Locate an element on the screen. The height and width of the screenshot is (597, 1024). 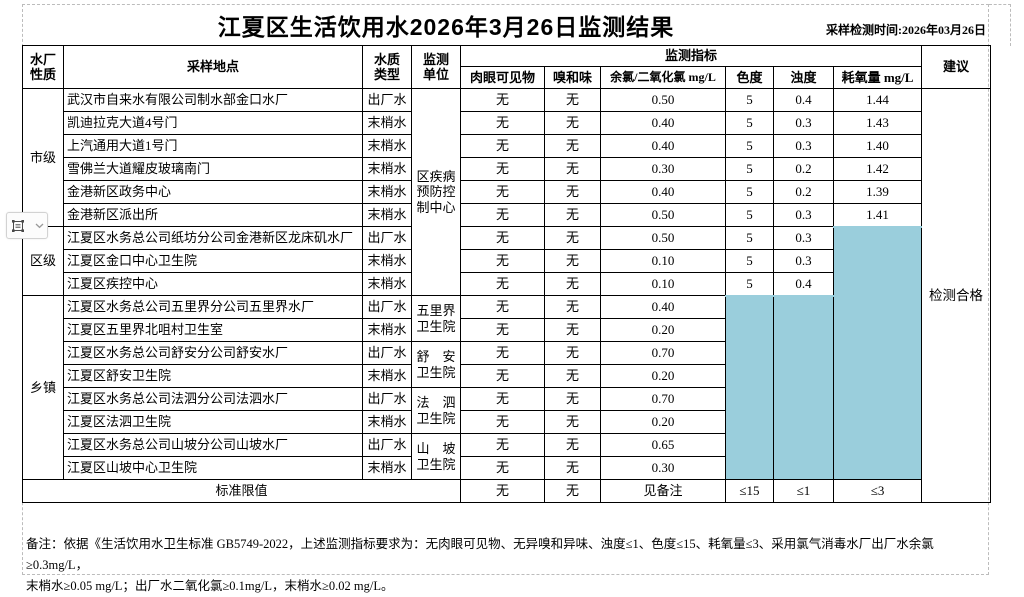
suggestion-cell: 检测合格 is located at coordinates (956, 295).